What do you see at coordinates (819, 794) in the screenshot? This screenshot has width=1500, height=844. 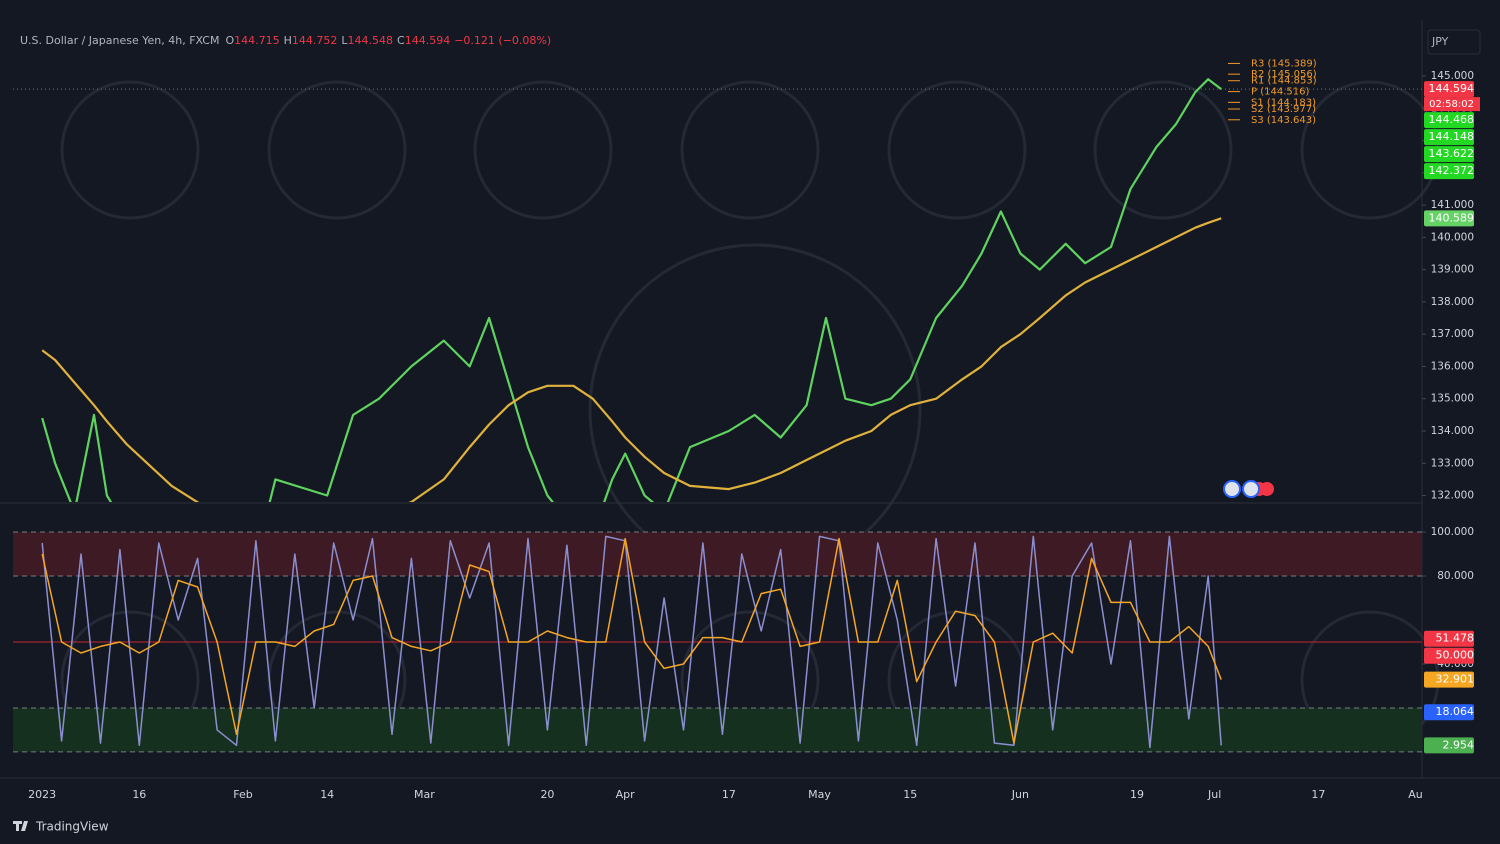 I see `x-tick-label: May` at bounding box center [819, 794].